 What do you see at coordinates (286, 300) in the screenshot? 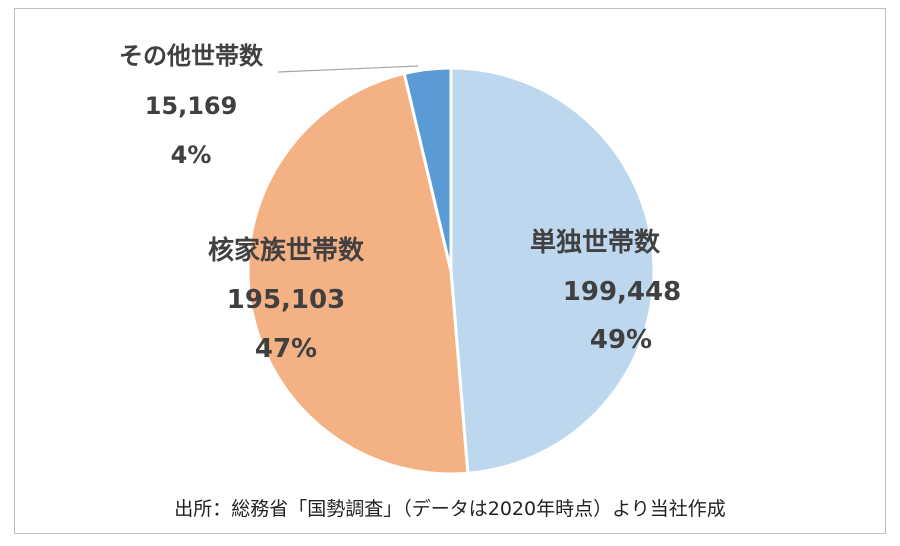
I see `label-value-nuclear: 195,103` at bounding box center [286, 300].